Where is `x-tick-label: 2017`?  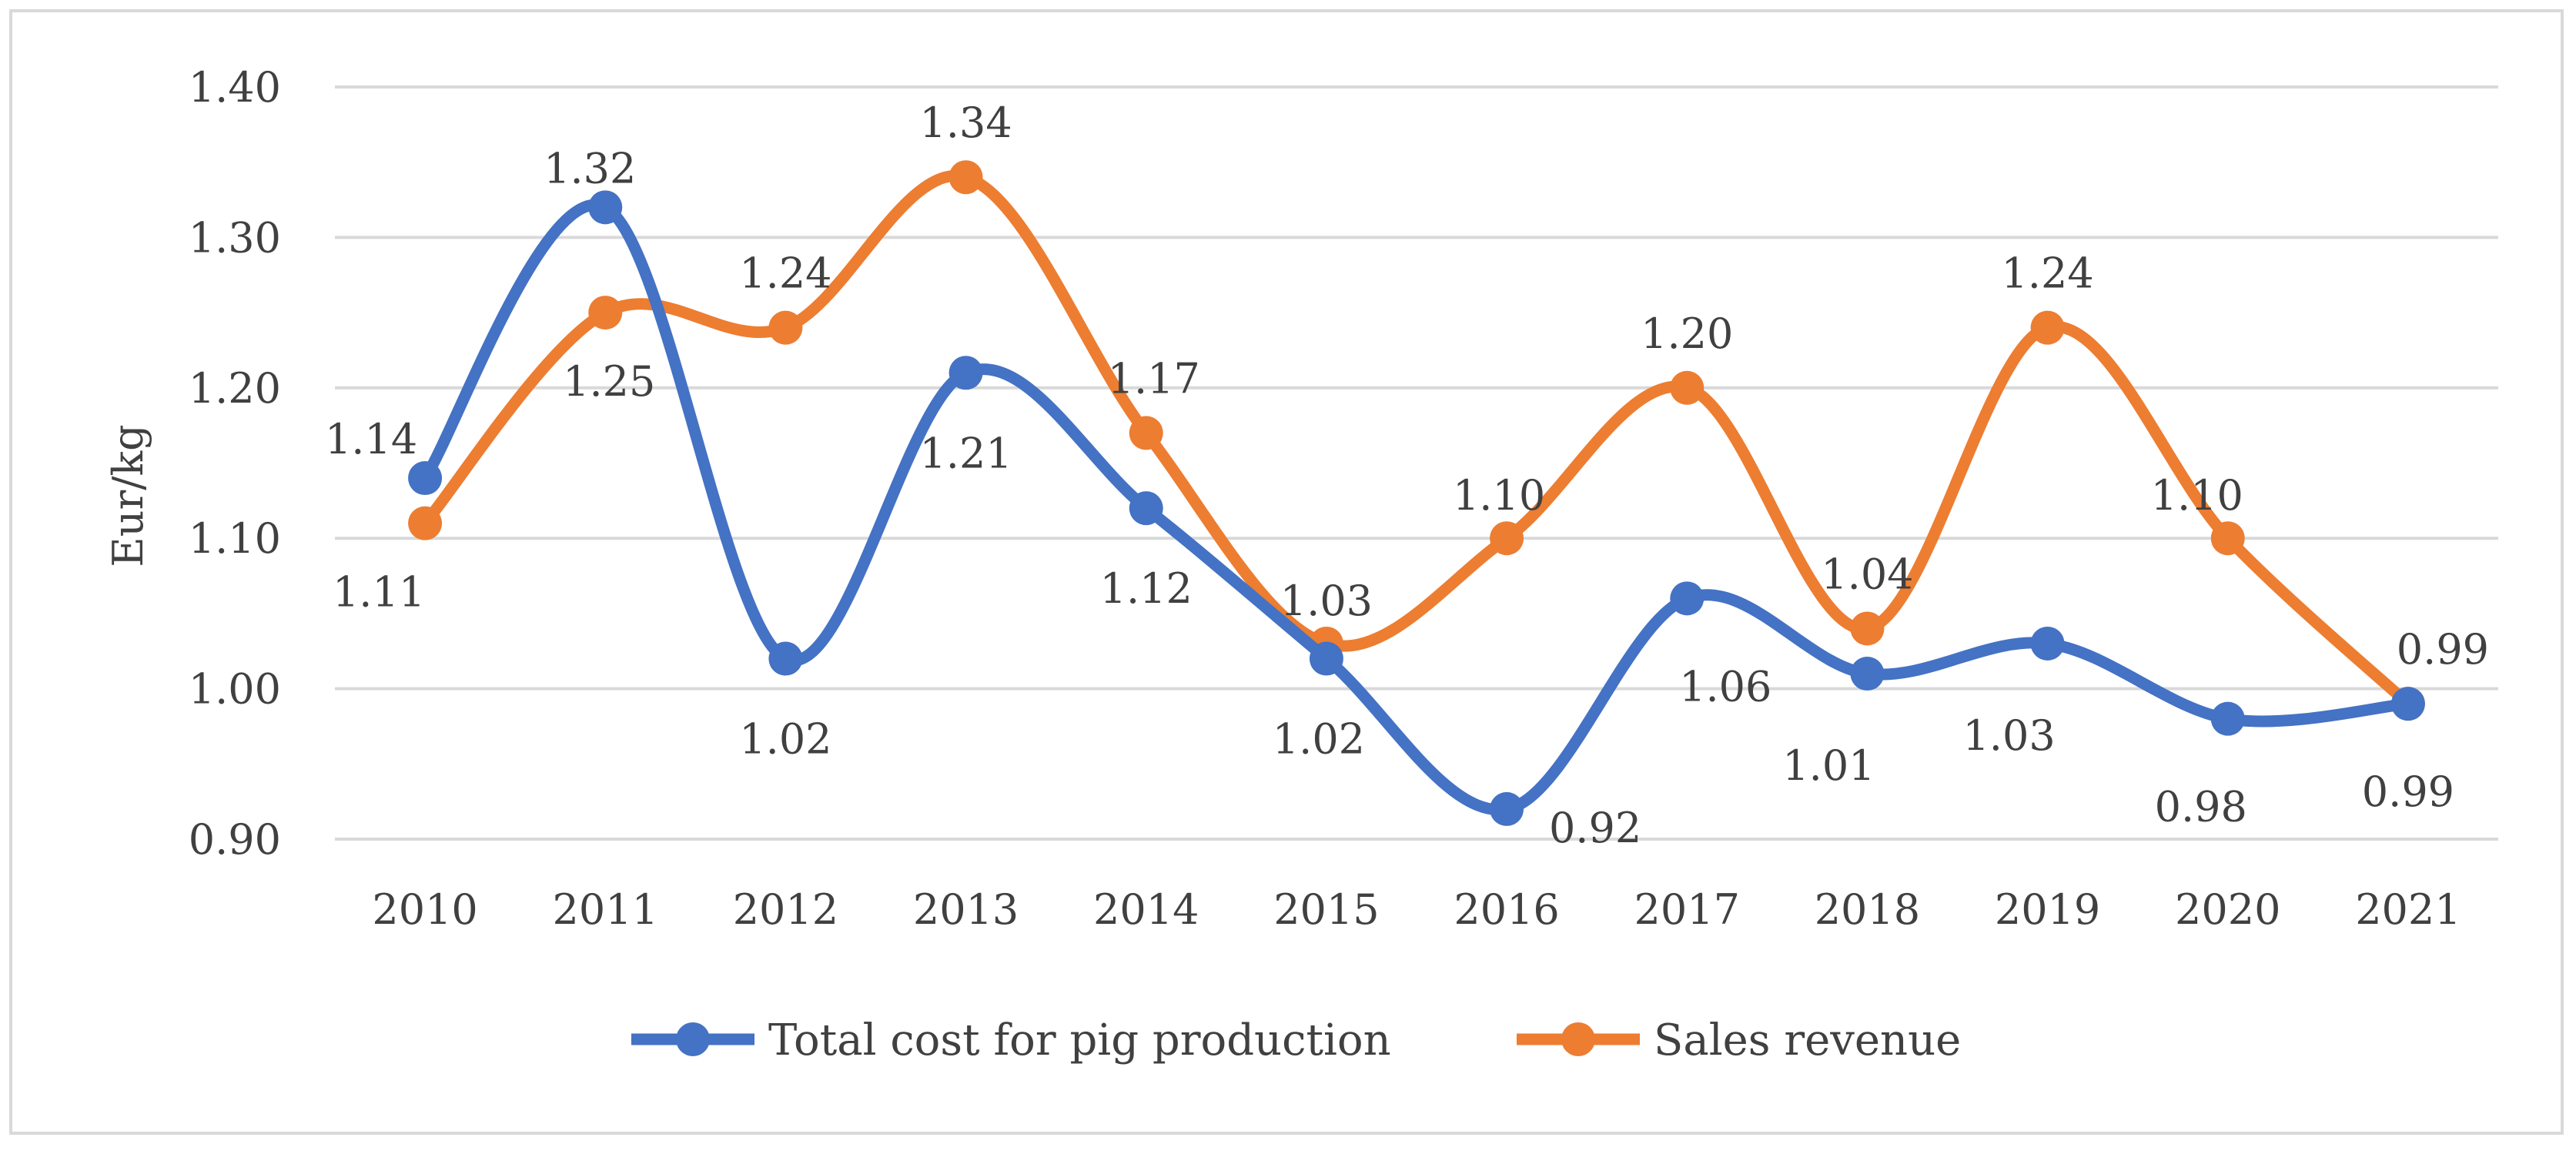
x-tick-label: 2017 is located at coordinates (1687, 909).